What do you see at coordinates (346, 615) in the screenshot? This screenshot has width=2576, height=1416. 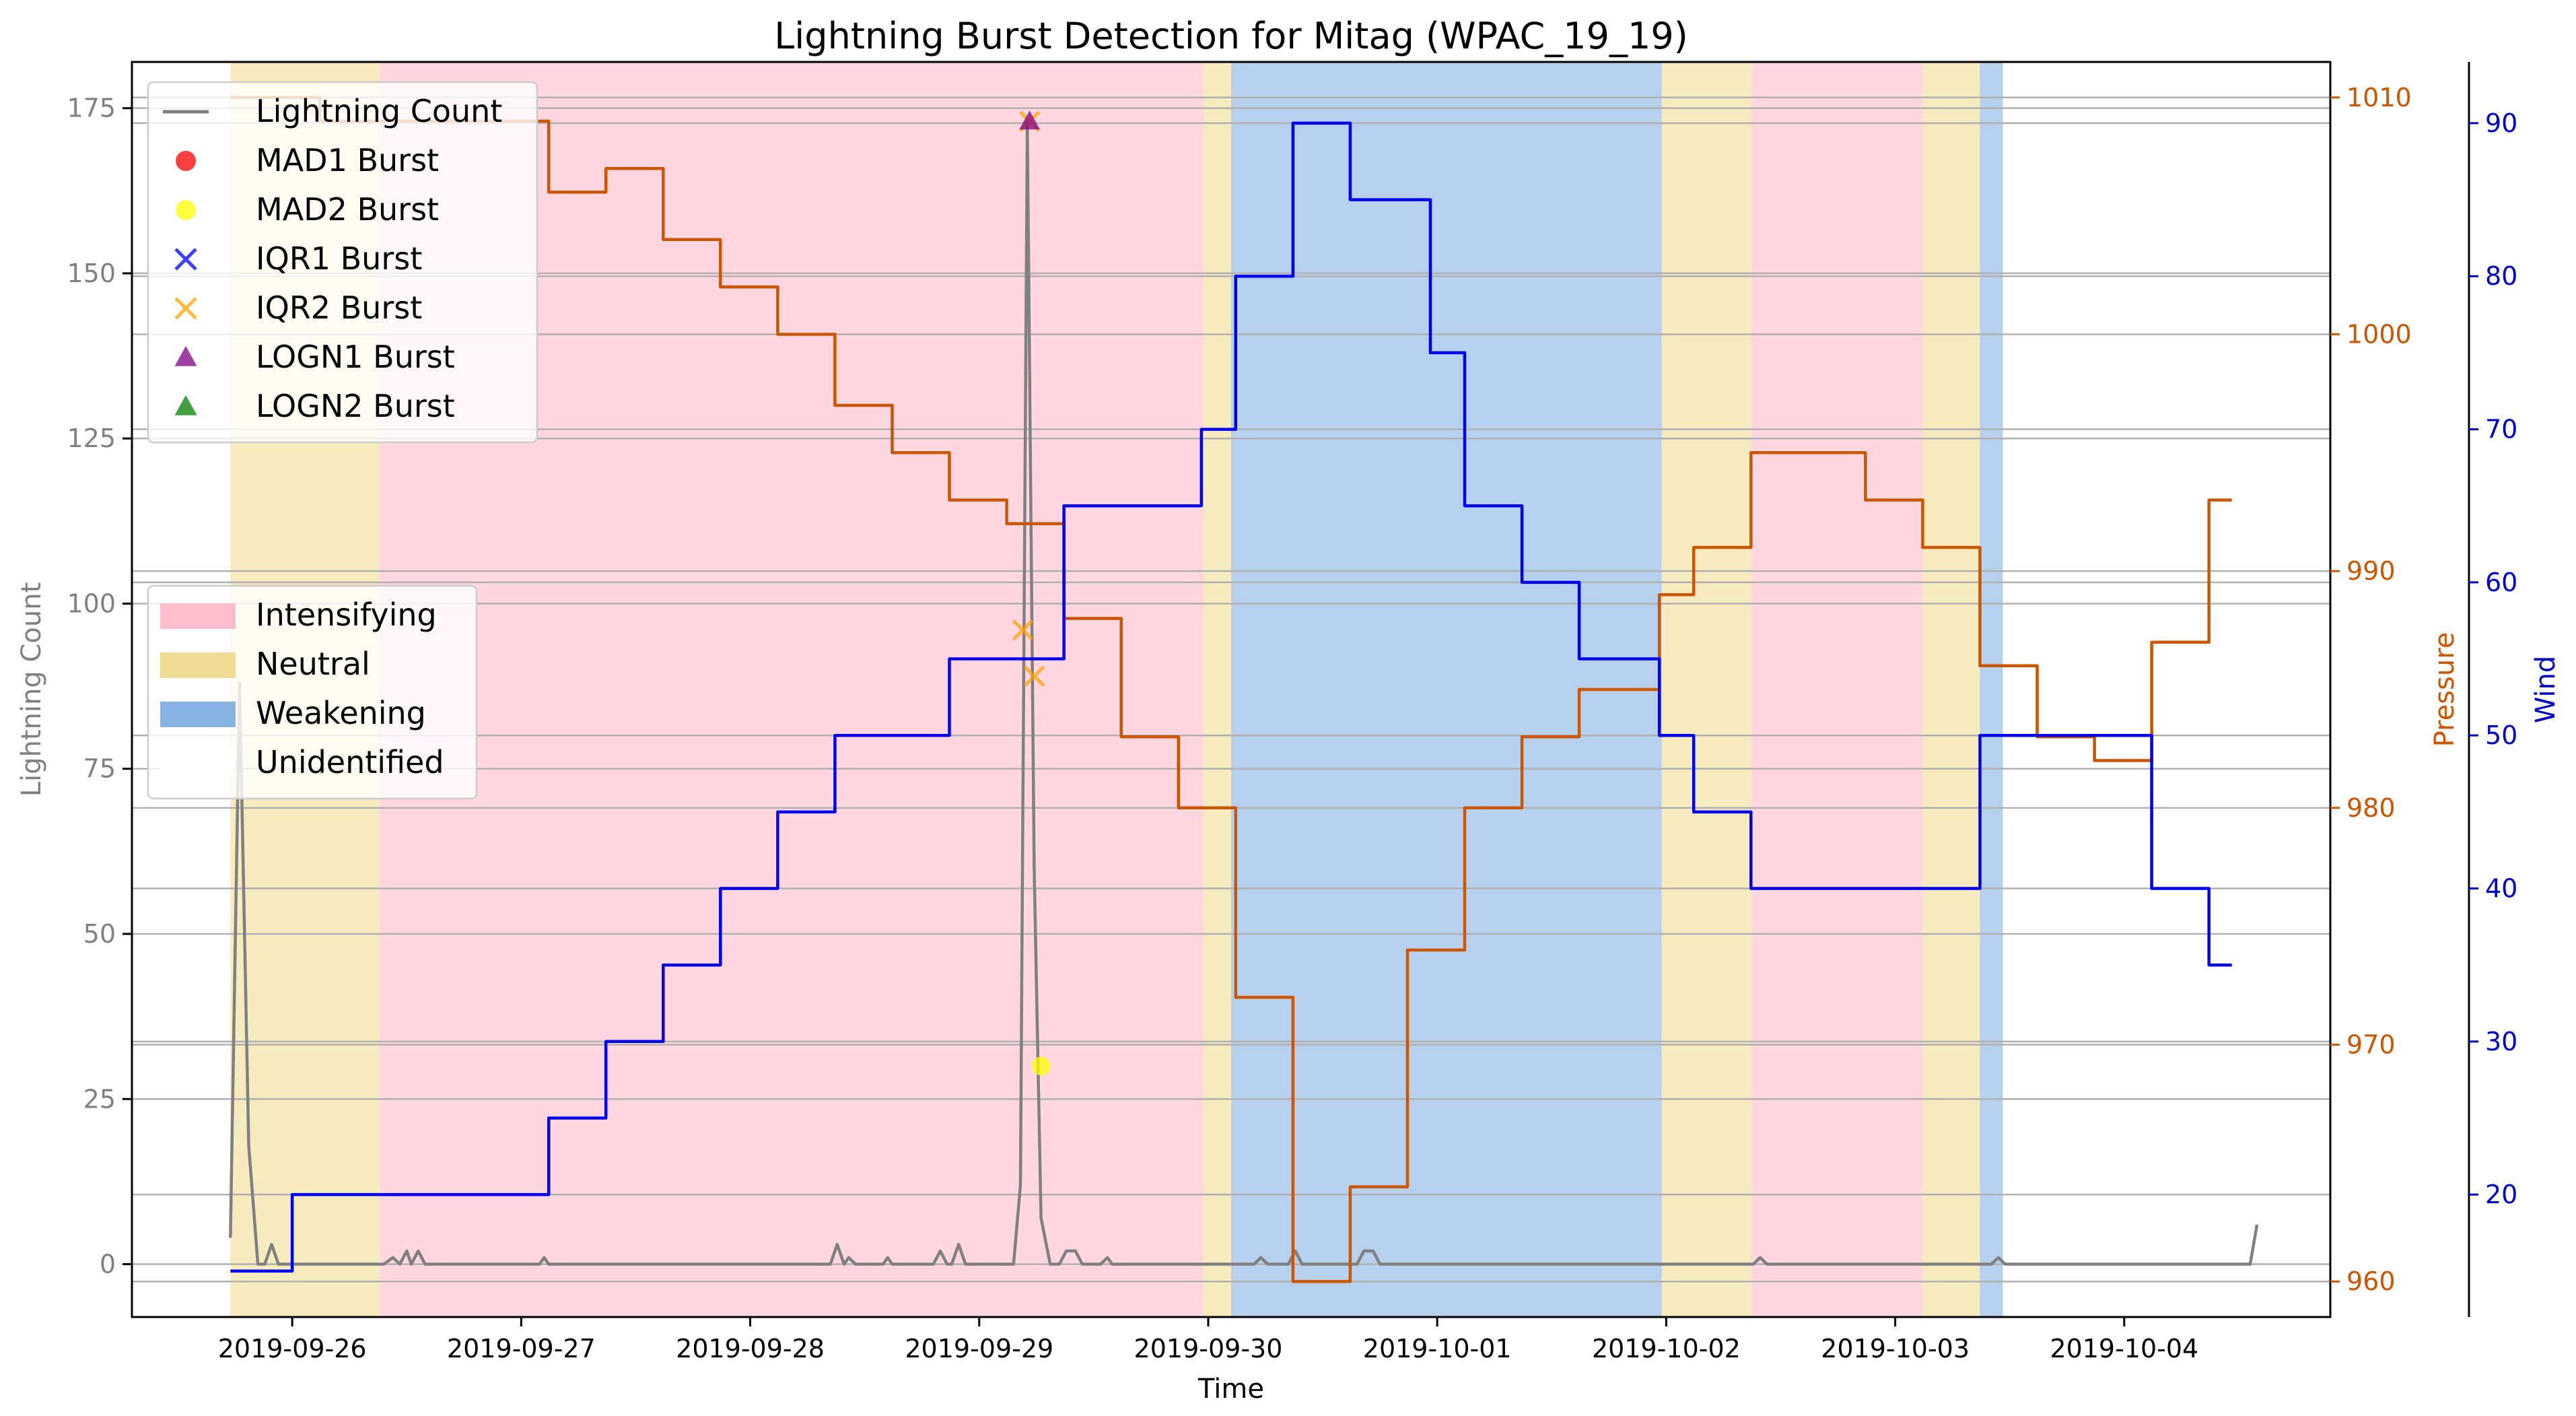 I see `legend-entry-label: Intensifying` at bounding box center [346, 615].